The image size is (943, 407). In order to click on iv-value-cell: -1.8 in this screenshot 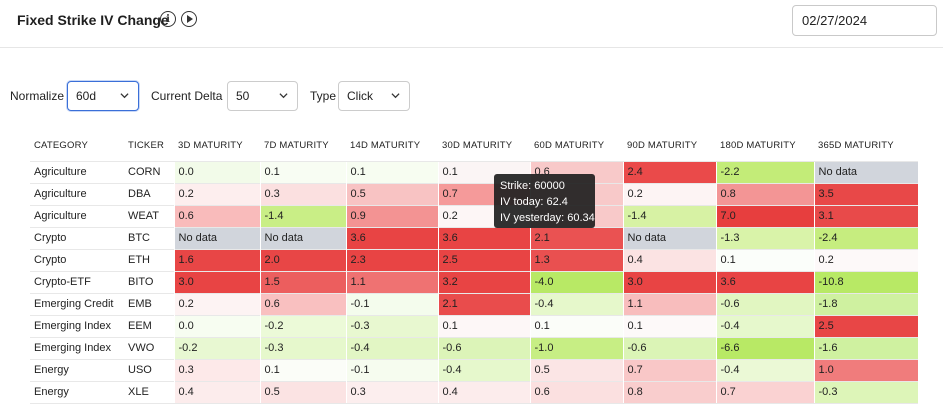, I will do `click(865, 303)`.